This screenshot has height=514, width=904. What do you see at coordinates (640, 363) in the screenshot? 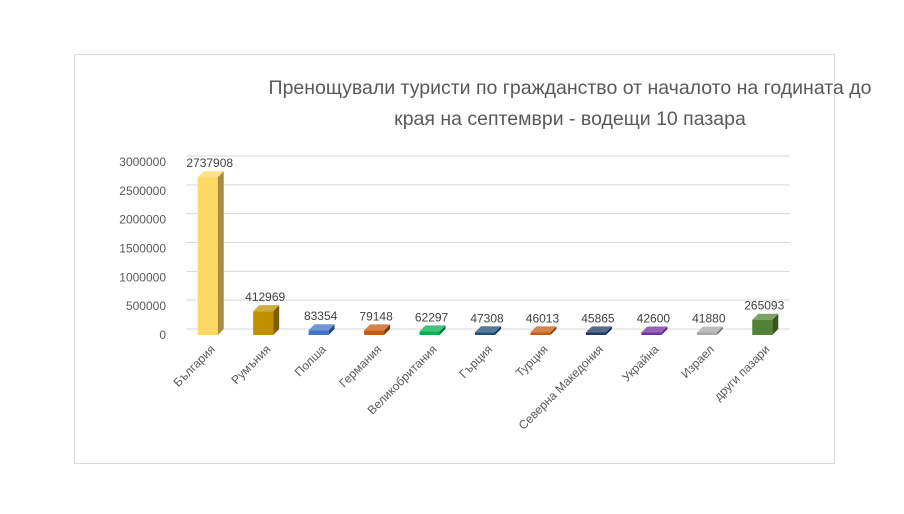
I see `category-label: Украйна` at bounding box center [640, 363].